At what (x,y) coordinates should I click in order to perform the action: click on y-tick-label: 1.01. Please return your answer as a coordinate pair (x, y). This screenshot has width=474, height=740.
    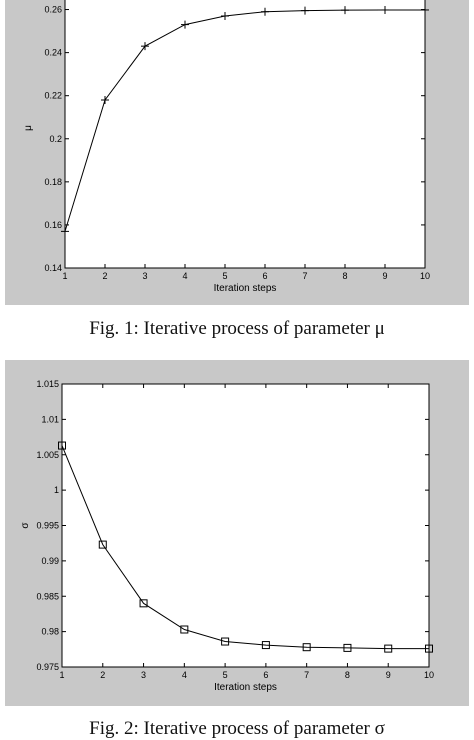
    Looking at the image, I should click on (50, 419).